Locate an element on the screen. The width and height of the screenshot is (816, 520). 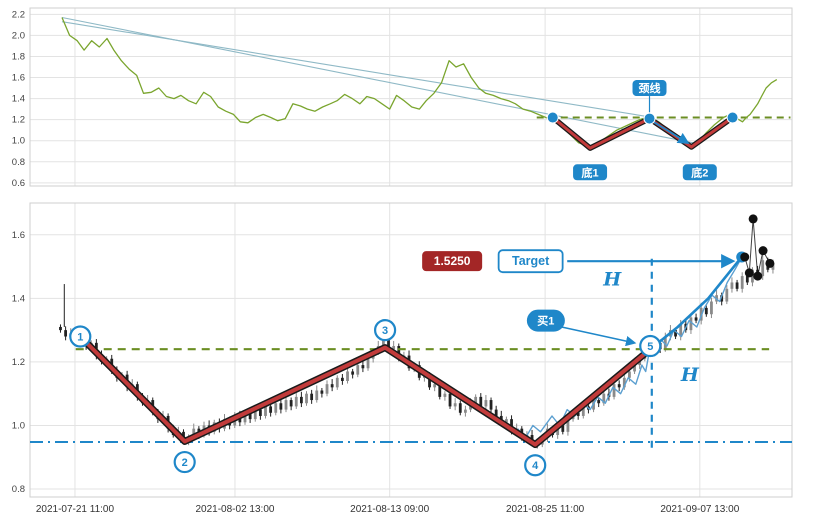
buy-arrow is located at coordinates (598, 336).